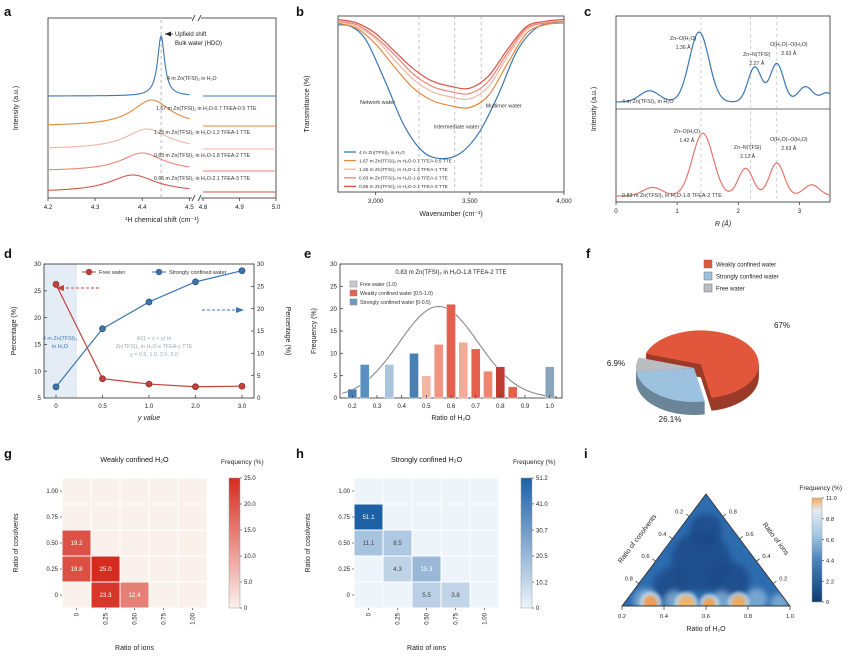 This screenshot has height=658, width=848. What do you see at coordinates (333, 354) in the screenshot?
I see `y-tick: 10` at bounding box center [333, 354].